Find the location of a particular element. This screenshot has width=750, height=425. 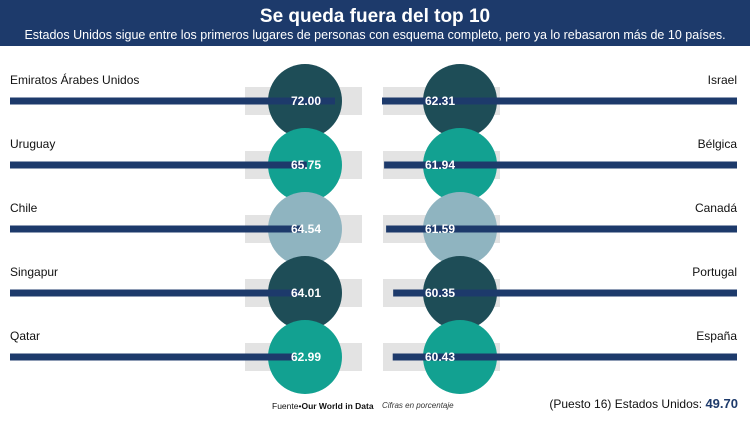

left-row-1: Uruguay 65.75 is located at coordinates (186, 165).